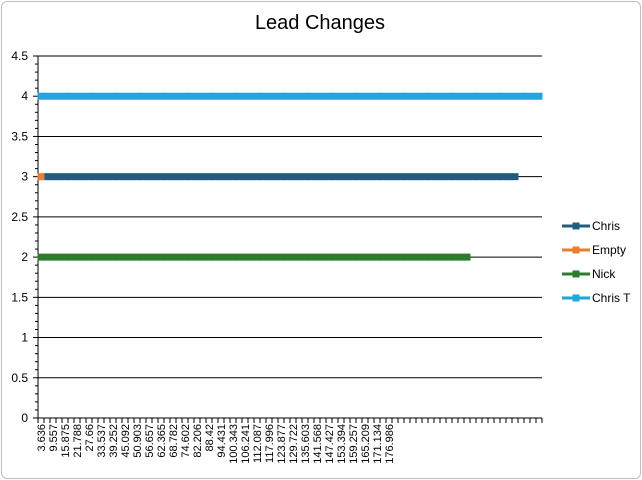 The height and width of the screenshot is (480, 642). Describe the element at coordinates (222, 441) in the screenshot. I see `x-tick-label: 94.431` at that location.